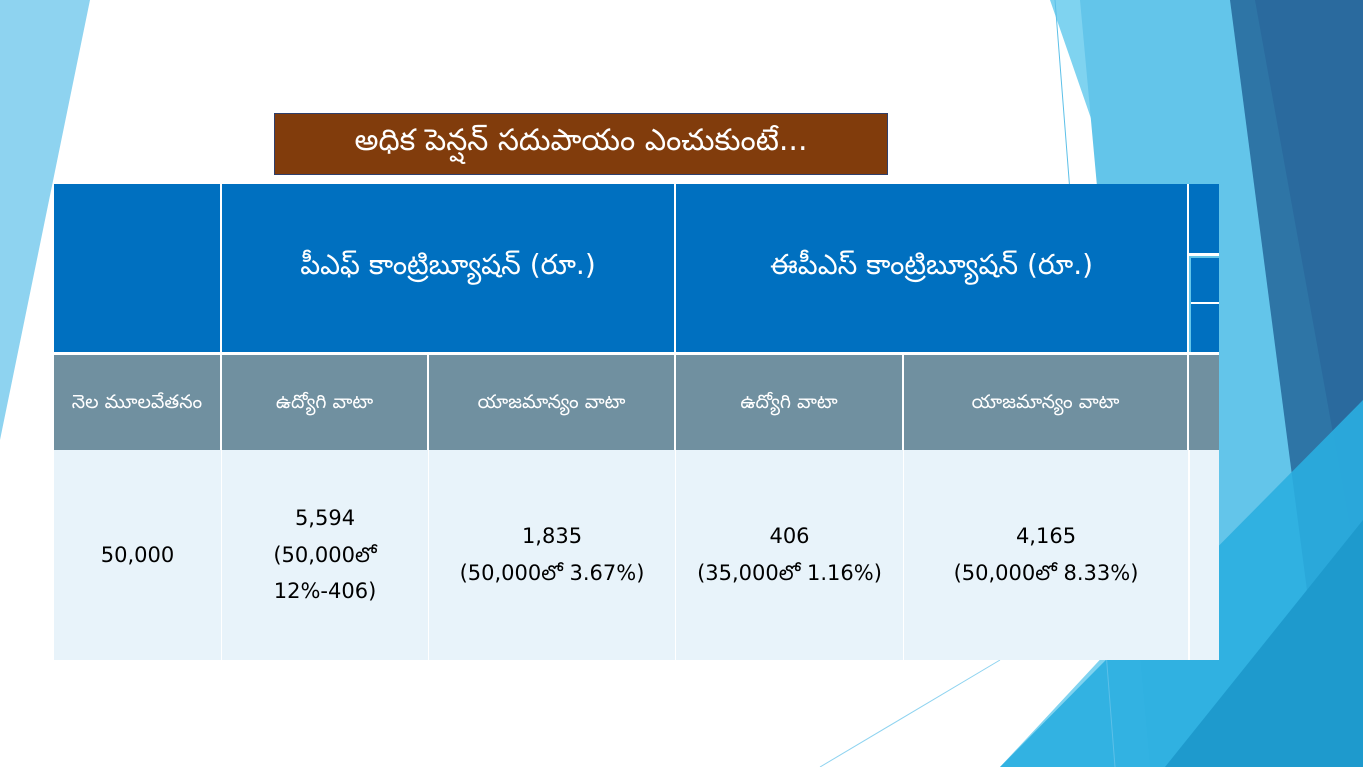 This screenshot has height=767, width=1363. What do you see at coordinates (1046, 401) in the screenshot?
I see `subheader-eps-employer-share: యాజమాన్యం వాటా` at bounding box center [1046, 401].